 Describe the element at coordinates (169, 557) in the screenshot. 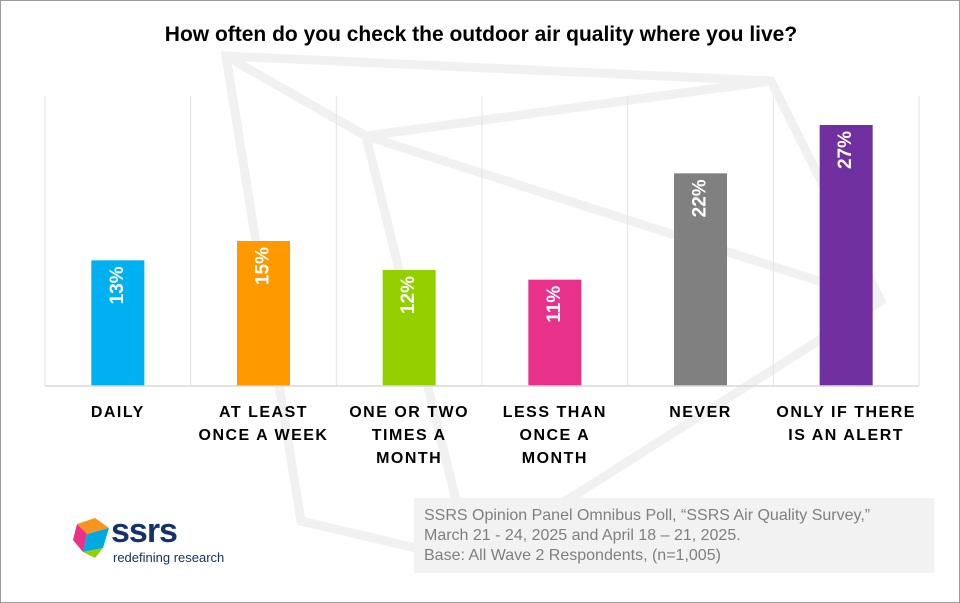

I see `logo-tagline: redefining research` at that location.